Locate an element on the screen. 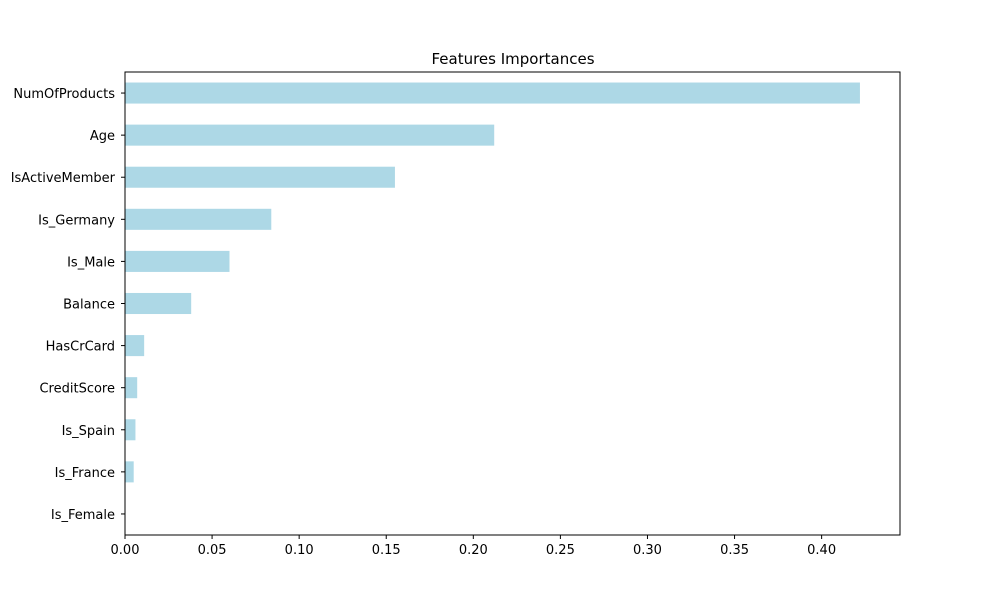 This screenshot has width=1000, height=600. x-tick-label: 0.40 is located at coordinates (821, 550).